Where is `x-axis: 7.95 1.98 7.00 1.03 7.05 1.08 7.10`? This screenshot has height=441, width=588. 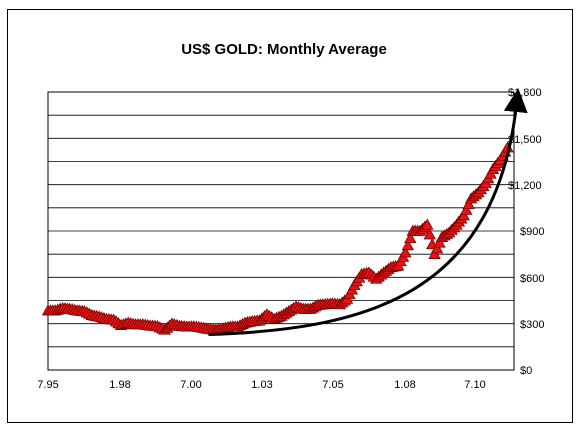 x-axis: 7.95 1.98 7.00 1.03 7.05 1.08 7.10 is located at coordinates (261, 385).